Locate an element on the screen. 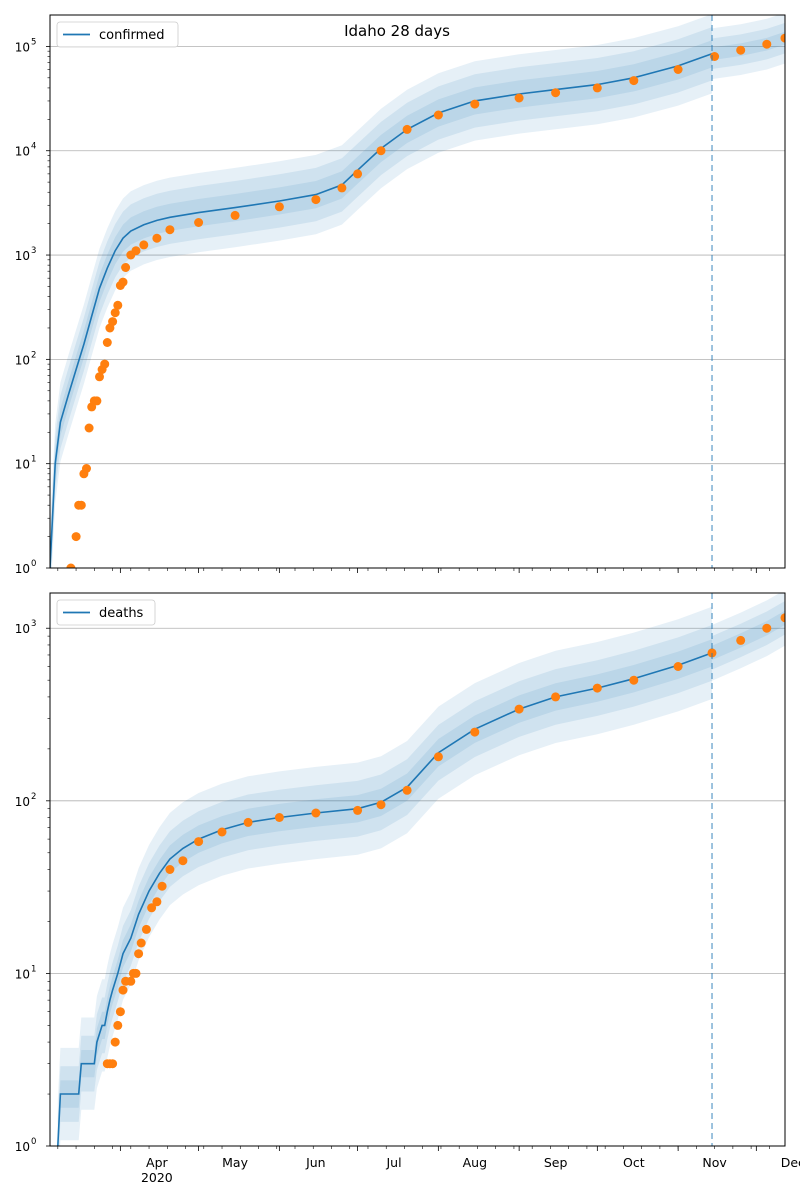  legend: confirmed is located at coordinates (117, 34).